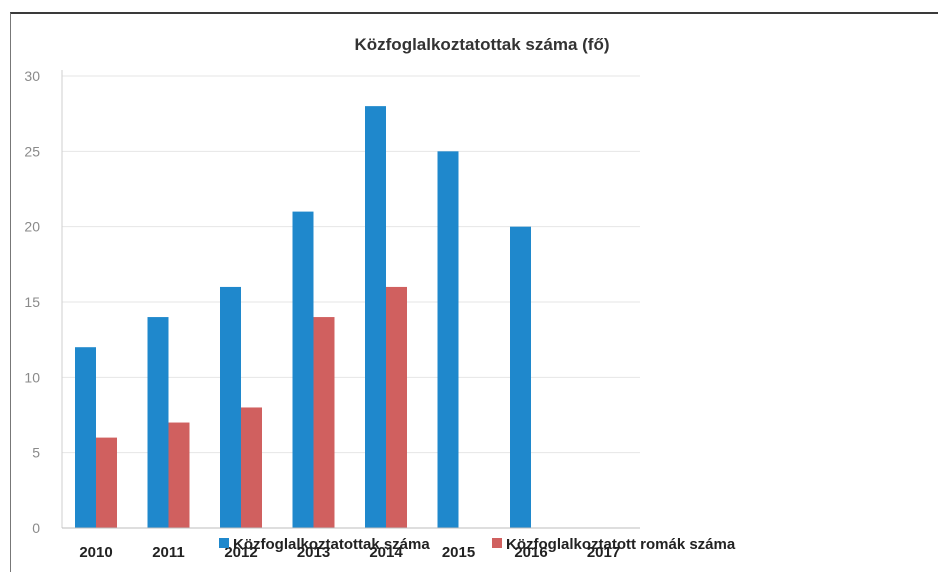 Image resolution: width=945 pixels, height=572 pixels. What do you see at coordinates (230, 407) in the screenshot?
I see `bar-series-1-2012` at bounding box center [230, 407].